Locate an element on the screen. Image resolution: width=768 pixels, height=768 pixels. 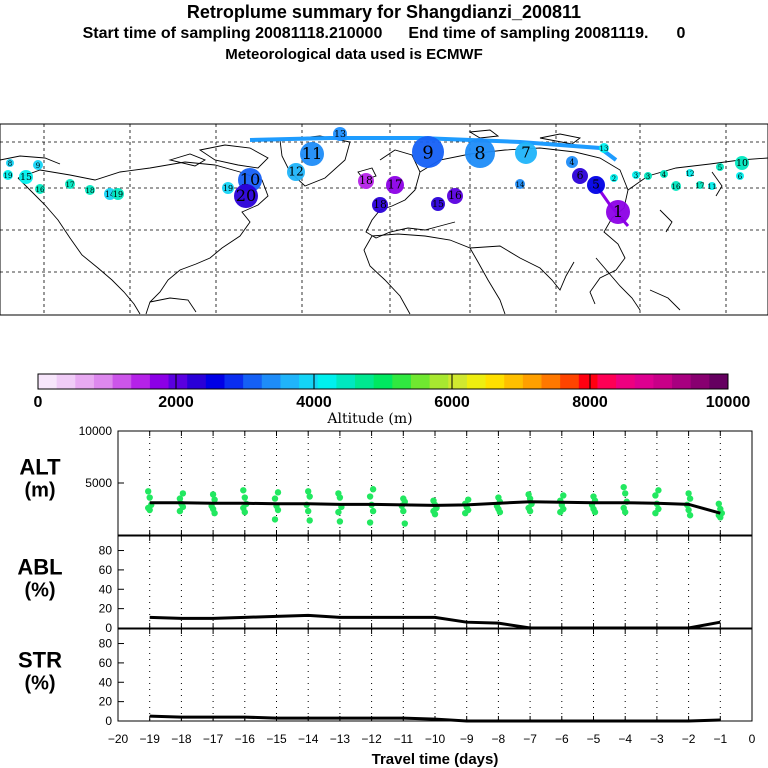
x-tick-label: −11 is located at coordinates (404, 739).